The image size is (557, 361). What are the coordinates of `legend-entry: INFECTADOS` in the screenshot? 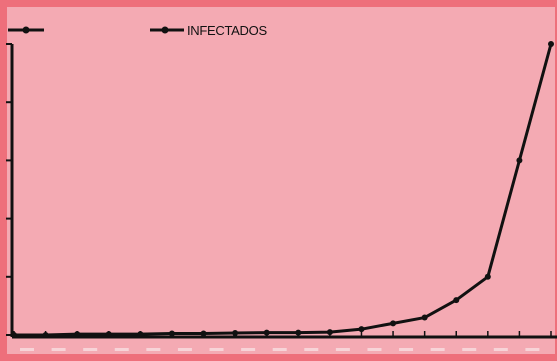 It's located at (209, 30).